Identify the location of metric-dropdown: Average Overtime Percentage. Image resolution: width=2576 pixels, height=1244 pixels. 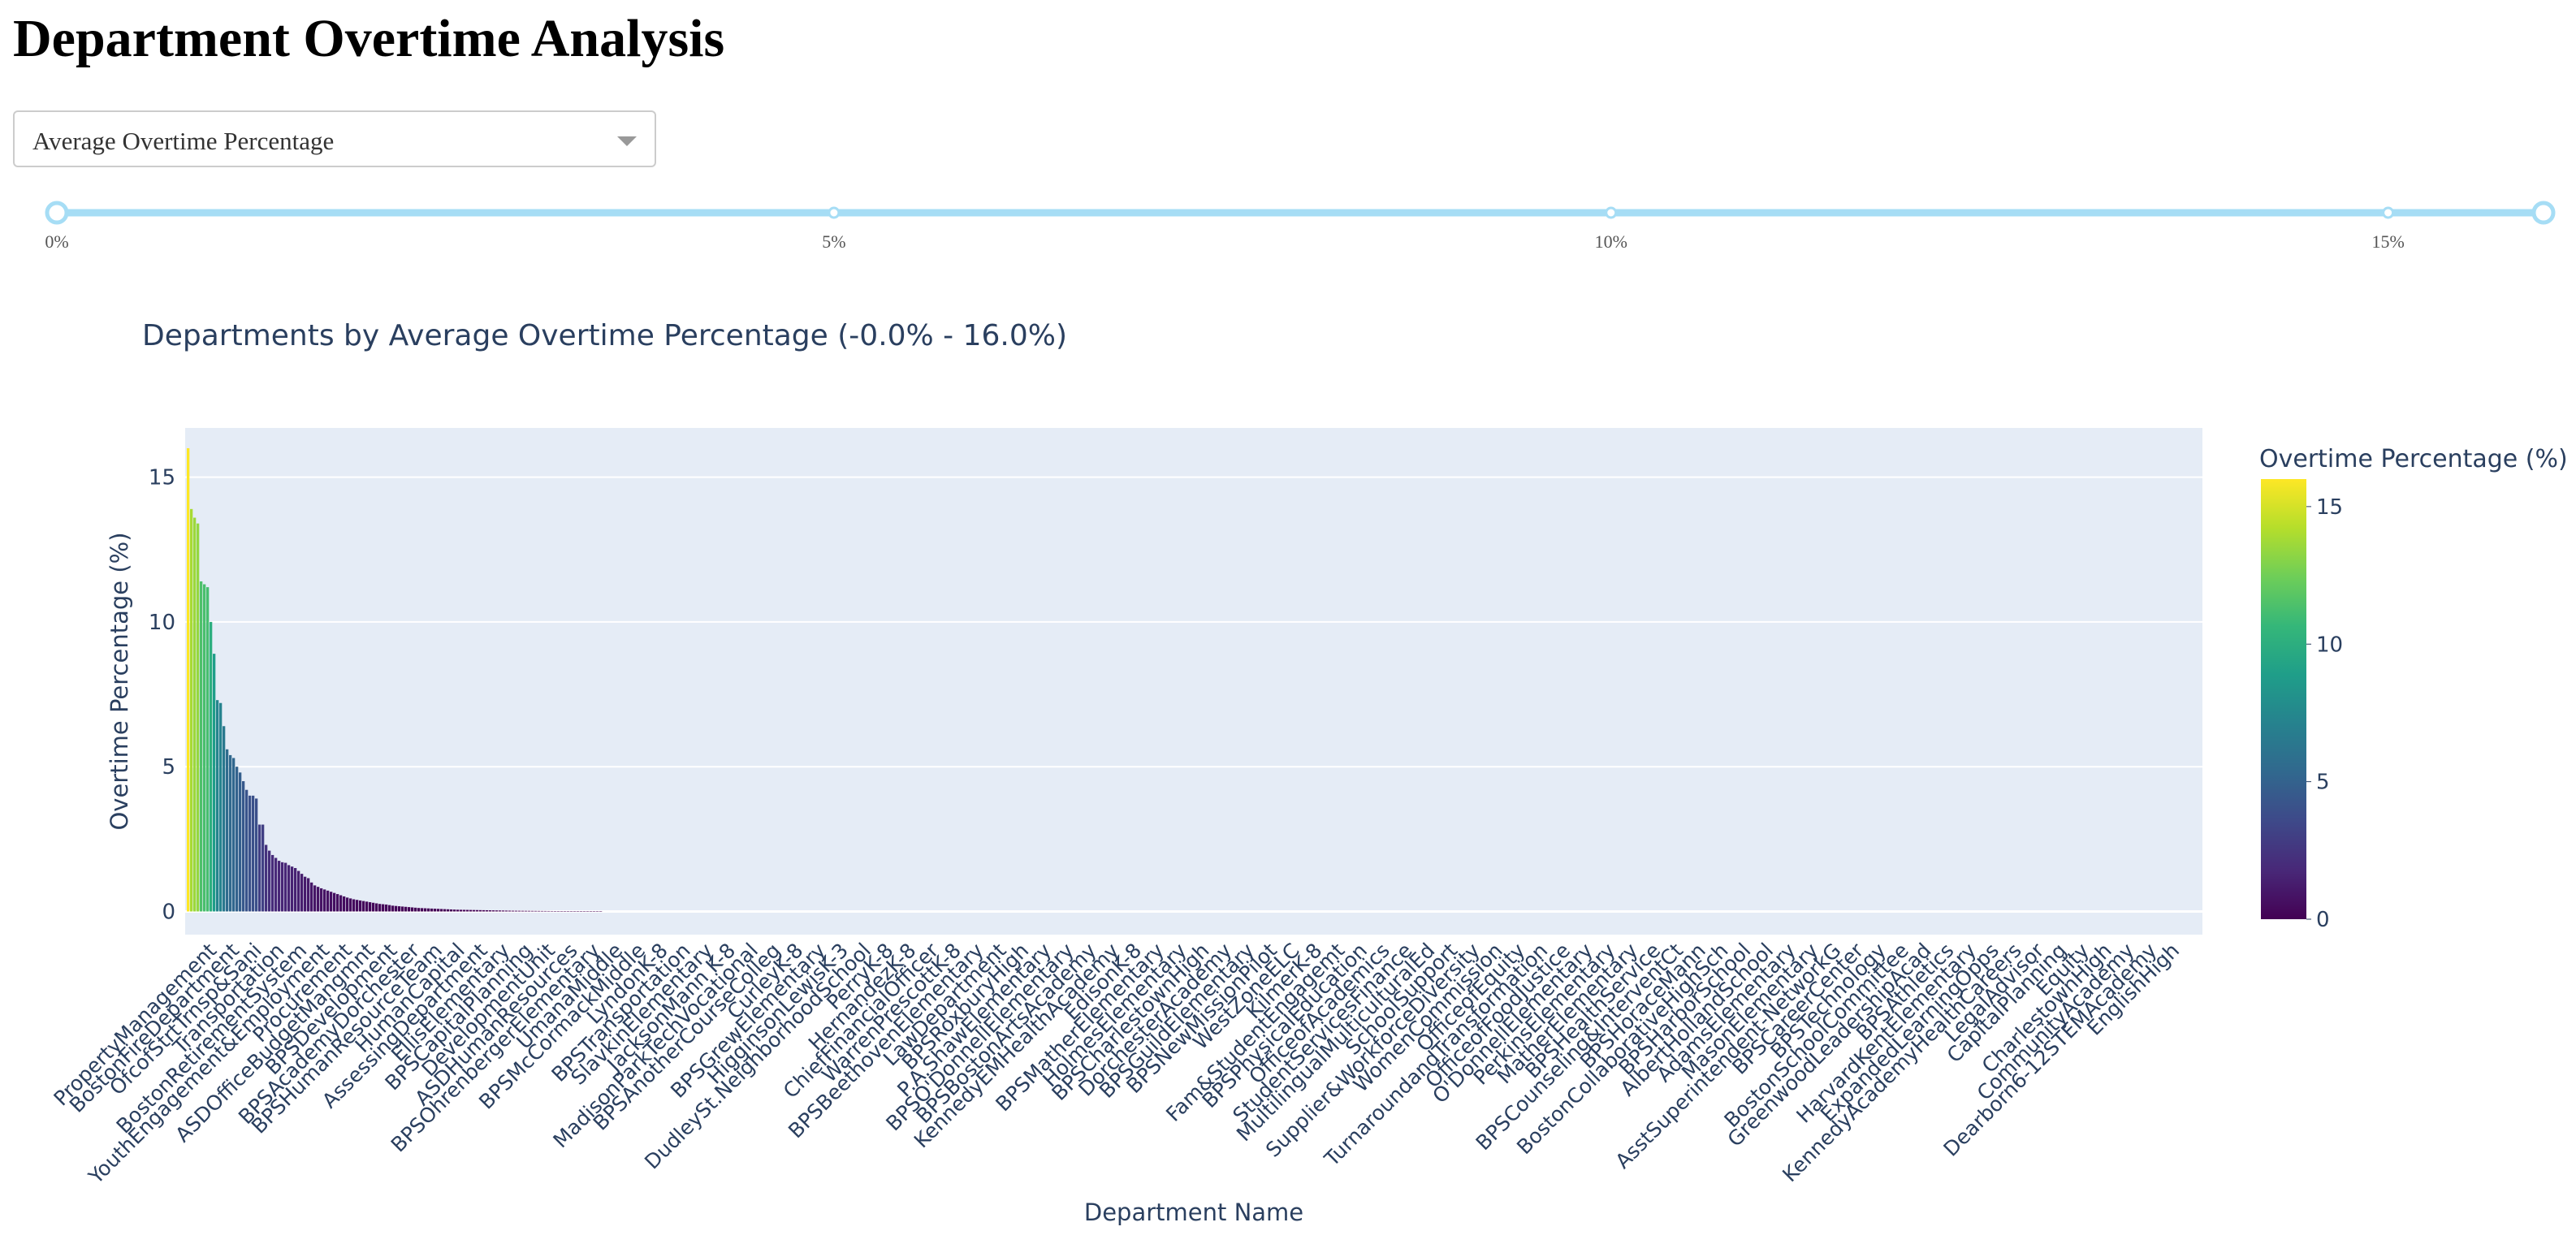
(334, 138).